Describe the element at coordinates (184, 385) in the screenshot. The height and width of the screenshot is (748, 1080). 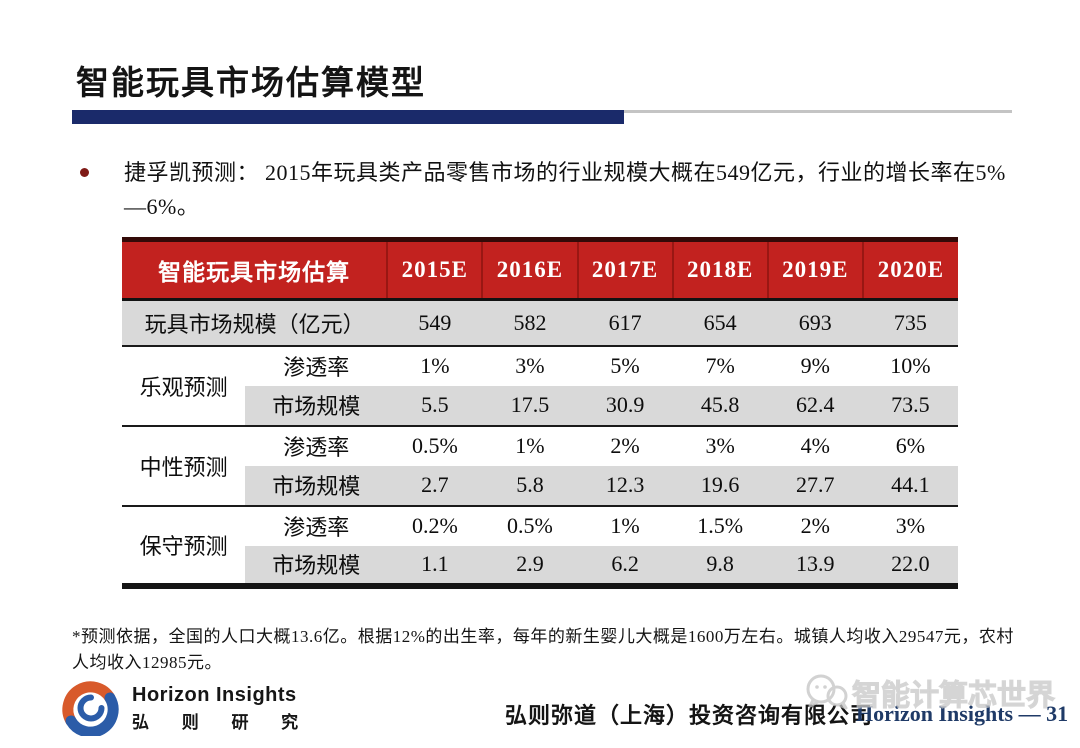
I see `group-label-optimistic: 乐观预测` at that location.